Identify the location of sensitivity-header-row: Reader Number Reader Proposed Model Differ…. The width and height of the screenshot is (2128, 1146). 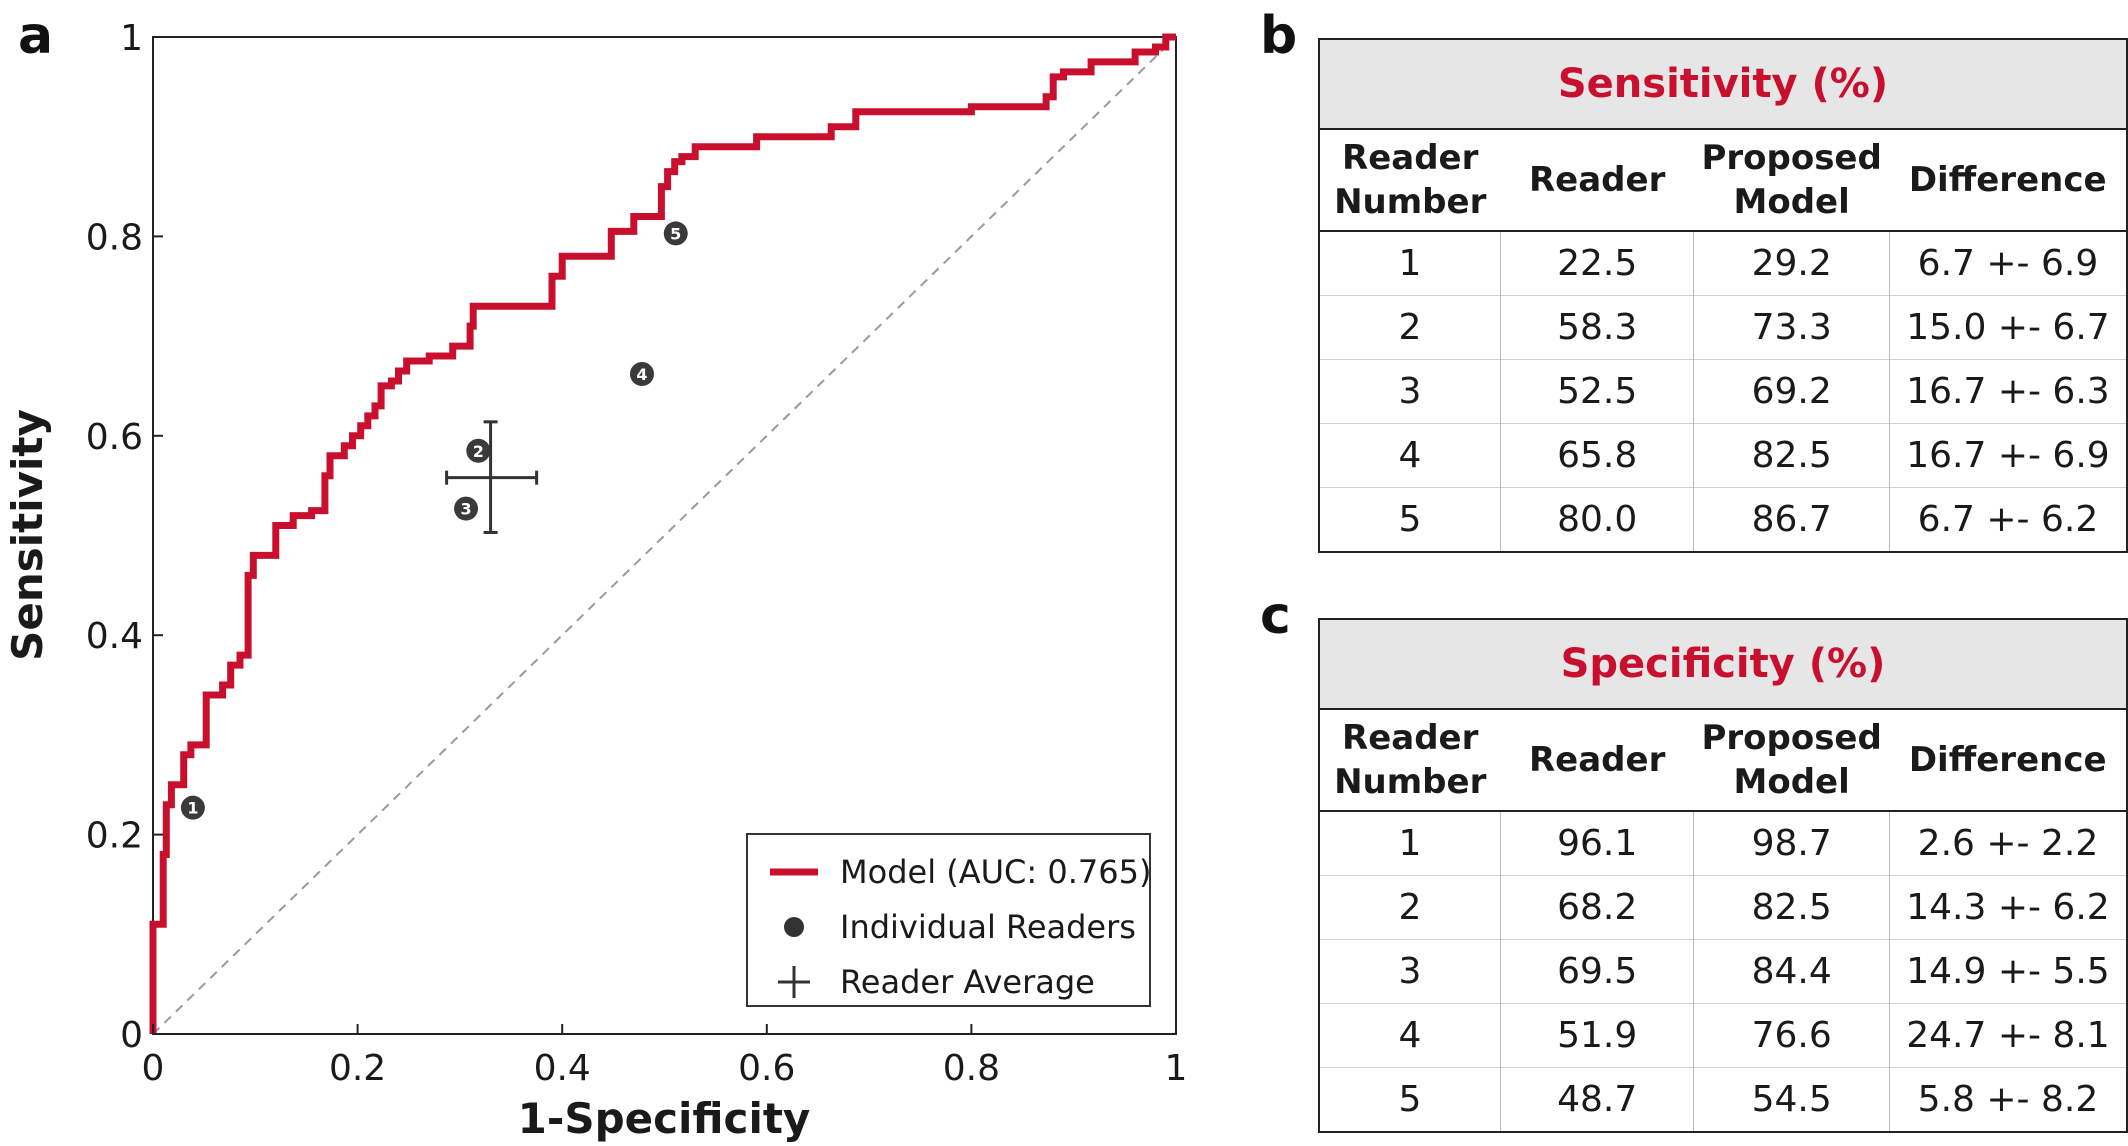
(1723, 181).